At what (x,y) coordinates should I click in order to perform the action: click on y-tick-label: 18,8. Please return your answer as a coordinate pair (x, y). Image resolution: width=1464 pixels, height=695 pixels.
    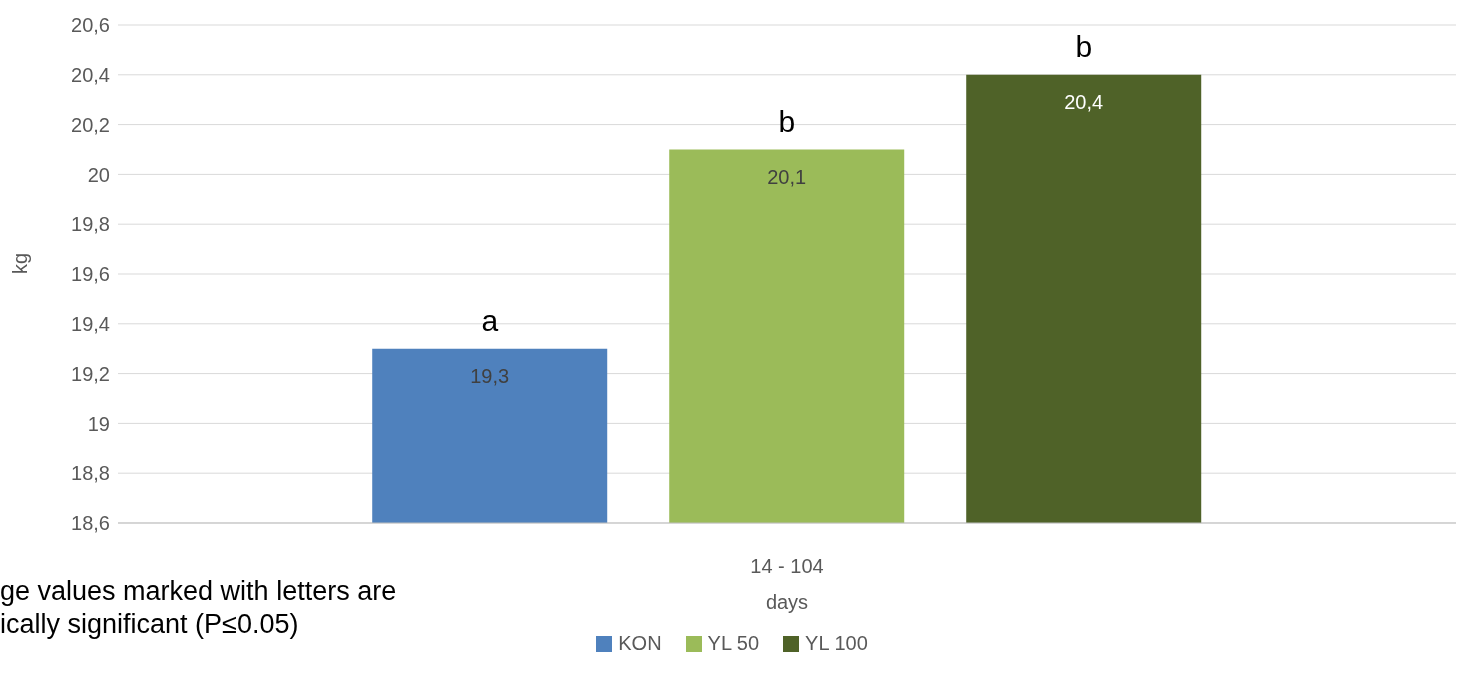
    Looking at the image, I should click on (90, 473).